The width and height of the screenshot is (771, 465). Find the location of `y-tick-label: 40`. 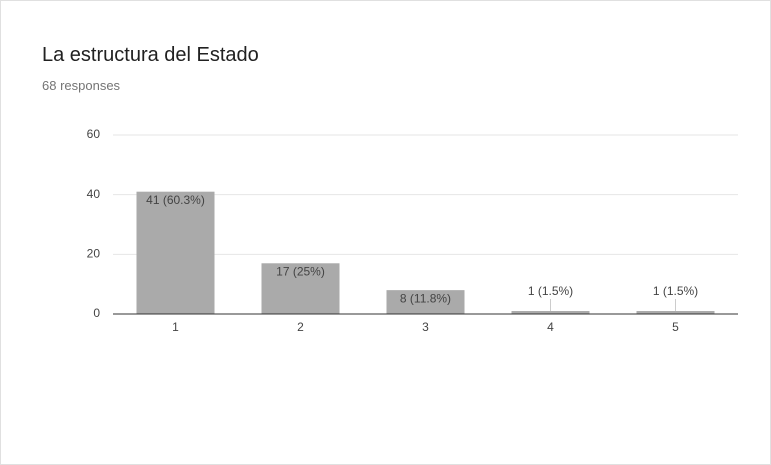

y-tick-label: 40 is located at coordinates (94, 194).